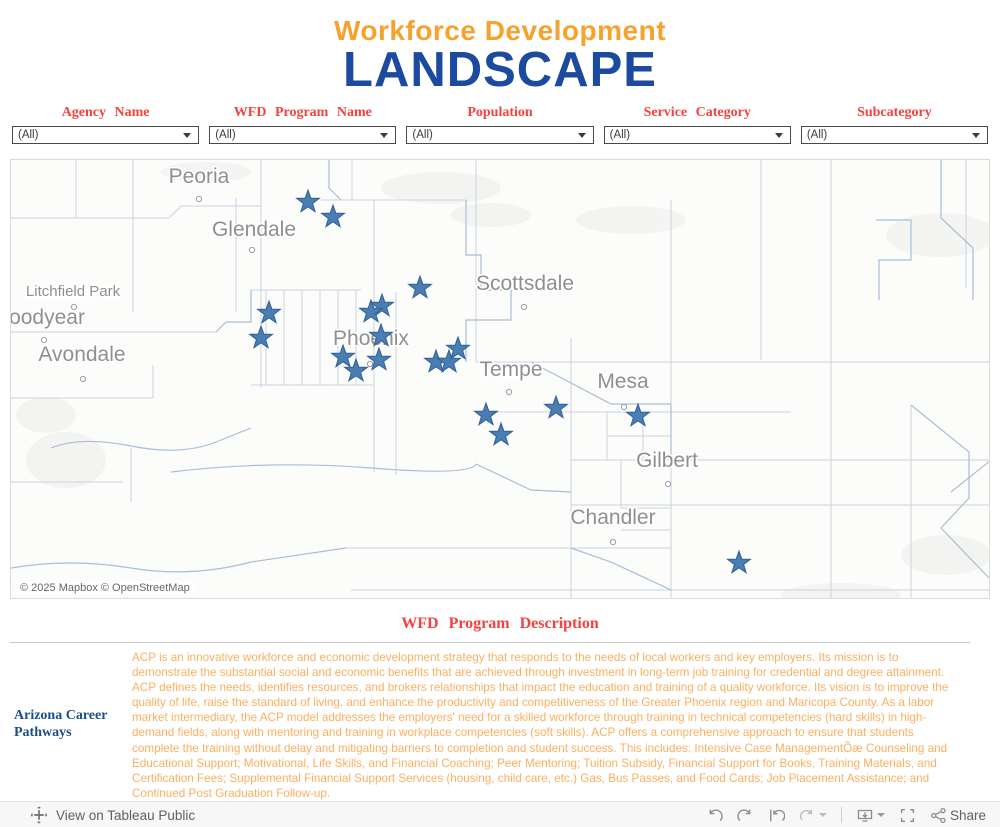 This screenshot has width=1000, height=827. What do you see at coordinates (48, 317) in the screenshot?
I see `city-label: oodyear` at bounding box center [48, 317].